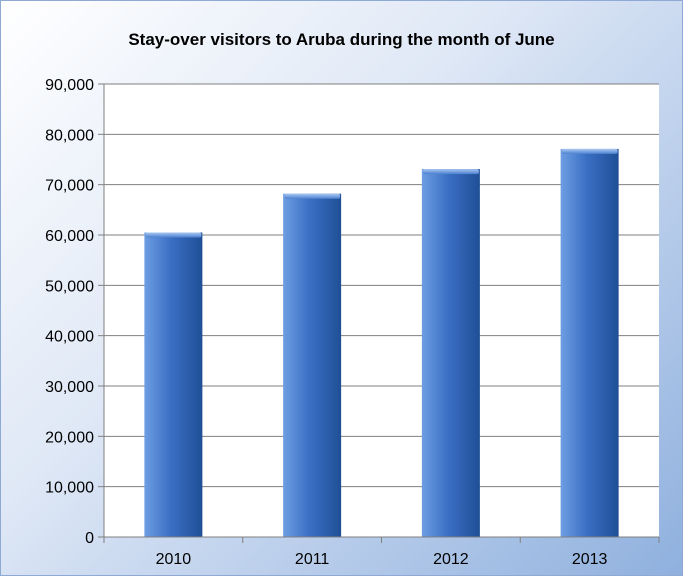 The height and width of the screenshot is (576, 683). I want to click on x-tick-label: 2013, so click(590, 559).